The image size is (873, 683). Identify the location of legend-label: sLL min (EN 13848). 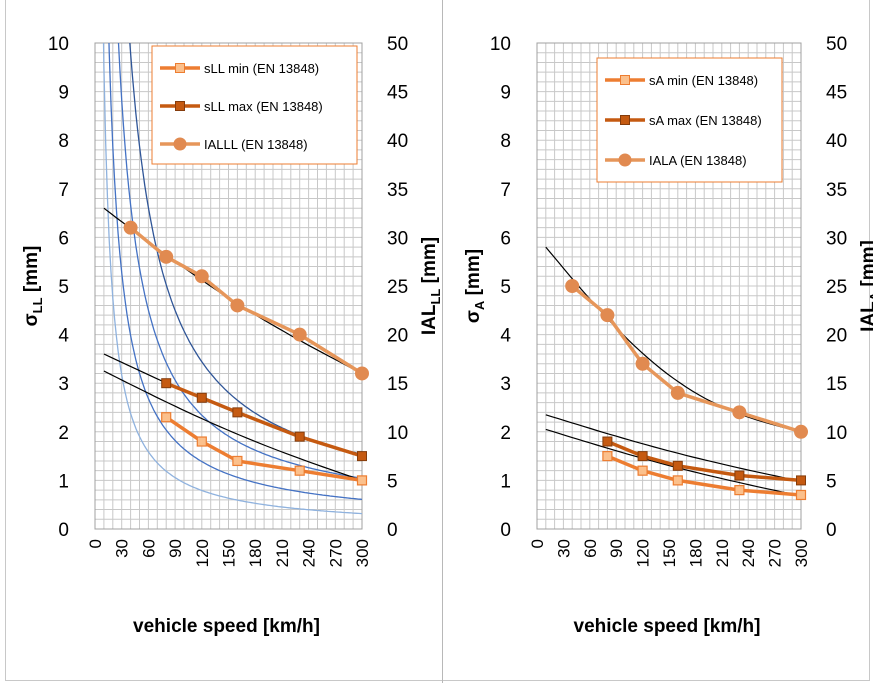
(261, 68).